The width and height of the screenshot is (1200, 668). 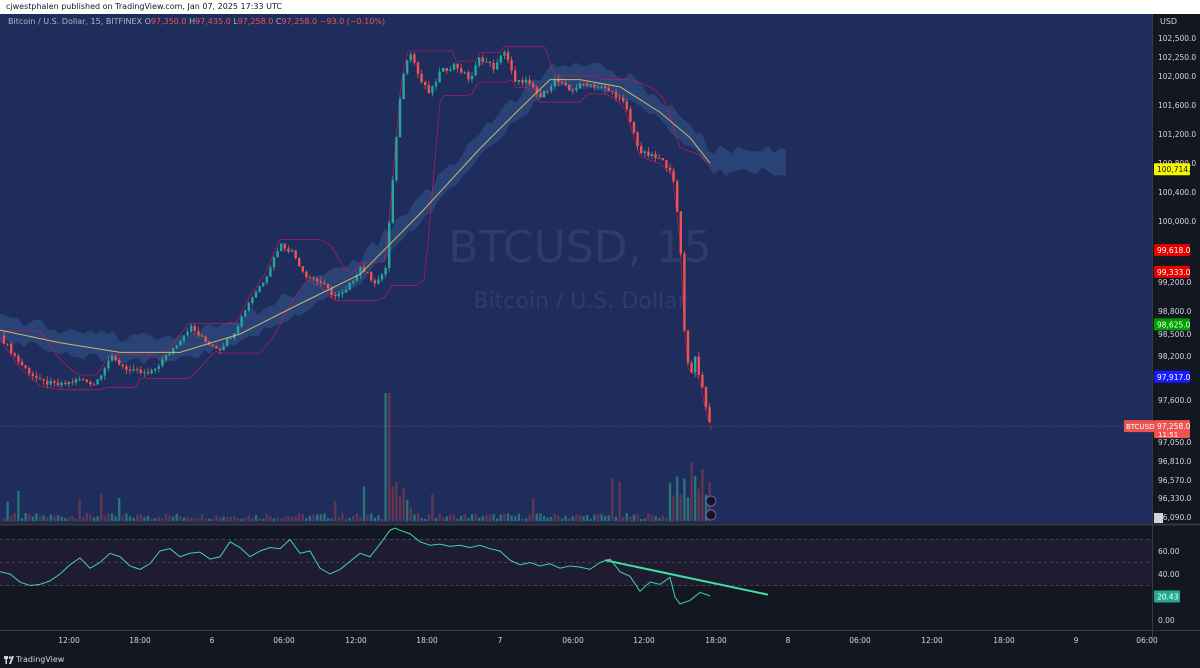 I want to click on price-tick-label: 100,400.0, so click(x=1177, y=192).